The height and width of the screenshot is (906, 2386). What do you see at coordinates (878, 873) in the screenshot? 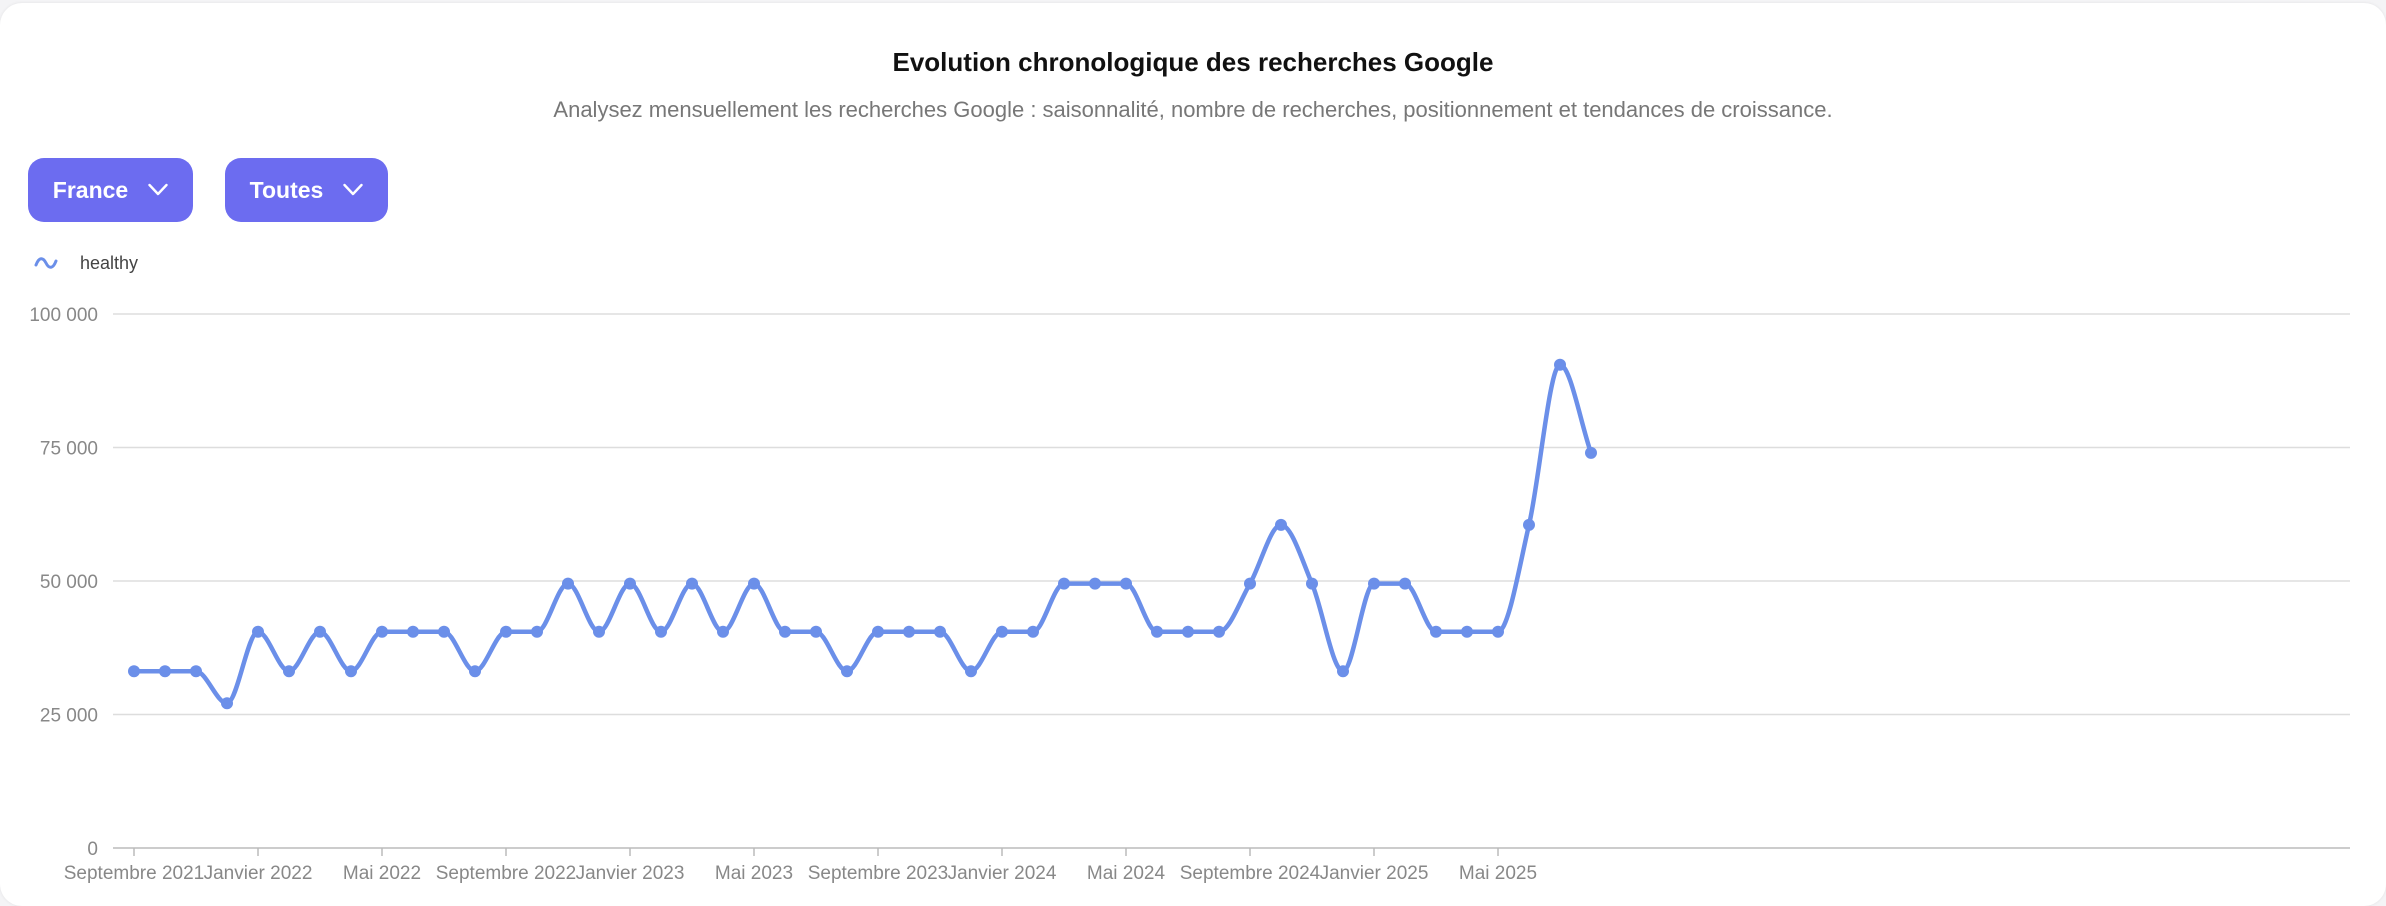
I see `x-tick-label: Septembre 2023` at bounding box center [878, 873].